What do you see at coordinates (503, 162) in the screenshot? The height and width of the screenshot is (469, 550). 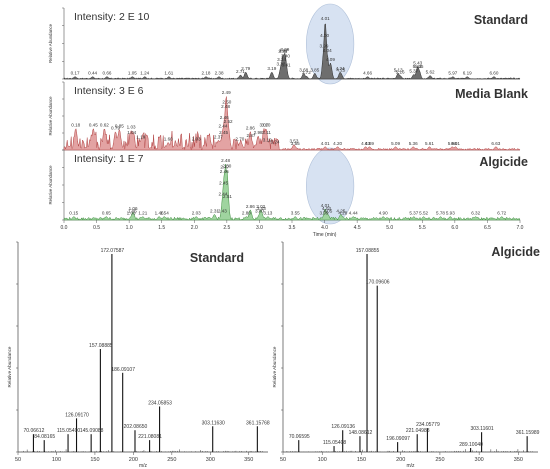 I see `chromatogram-title: Algicide` at bounding box center [503, 162].